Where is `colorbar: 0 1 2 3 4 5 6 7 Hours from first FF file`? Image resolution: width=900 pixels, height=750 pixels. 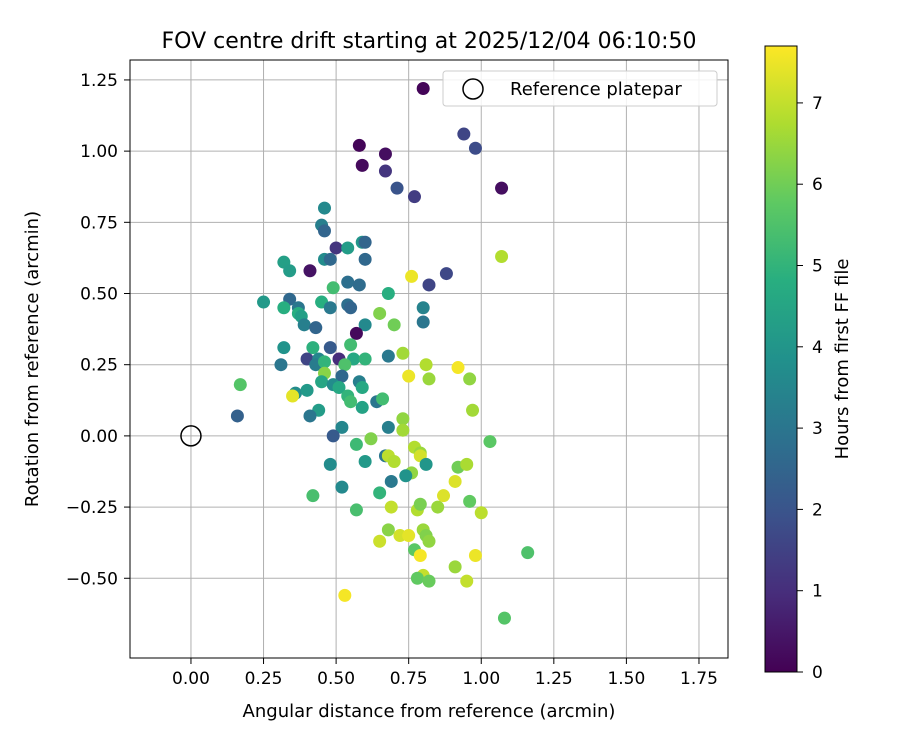
colorbar: 0 1 2 3 4 5 6 7 Hours from first FF file is located at coordinates (808, 364).